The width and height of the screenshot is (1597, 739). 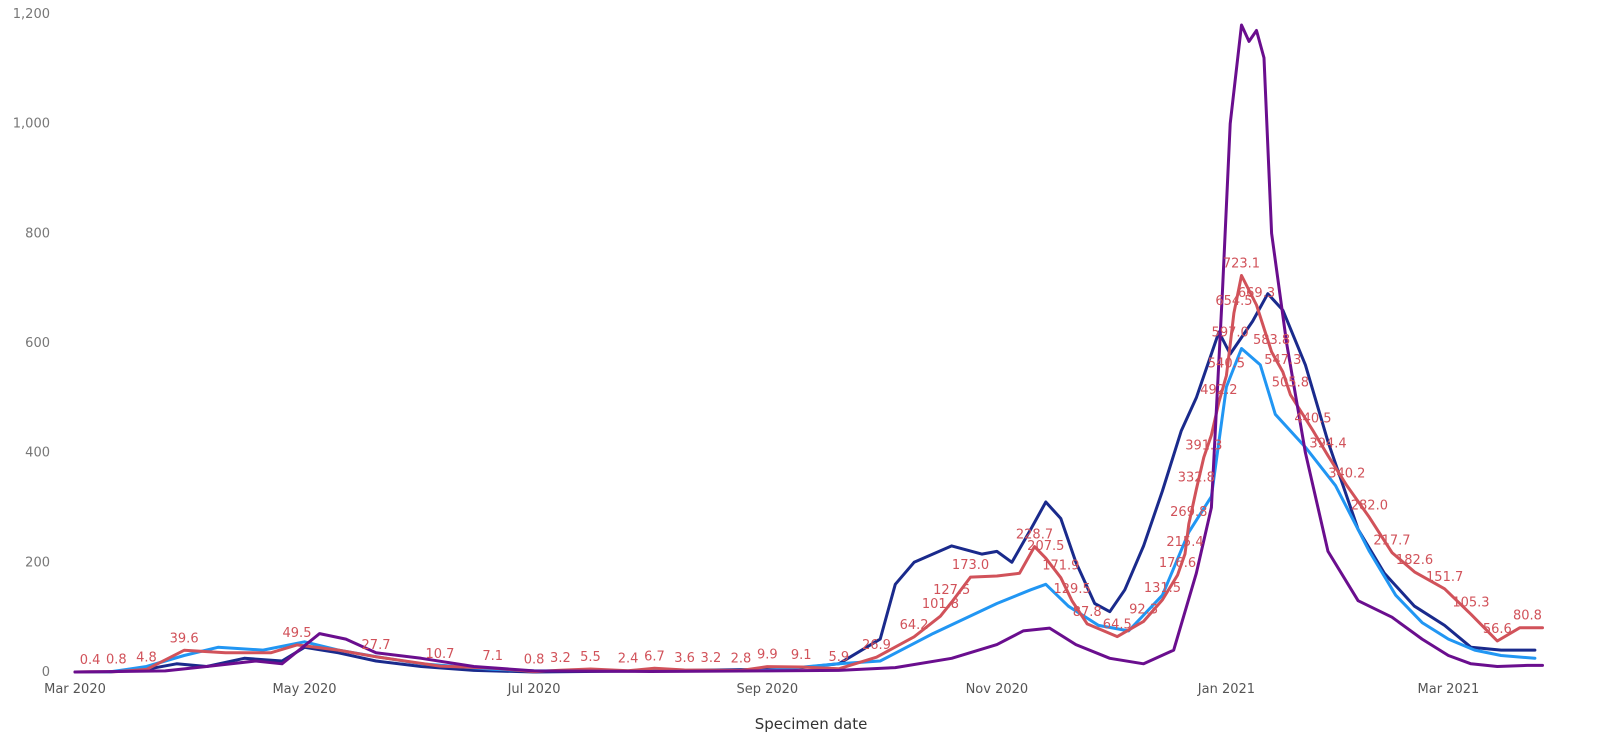 I want to click on data-label: 9.9, so click(x=767, y=655).